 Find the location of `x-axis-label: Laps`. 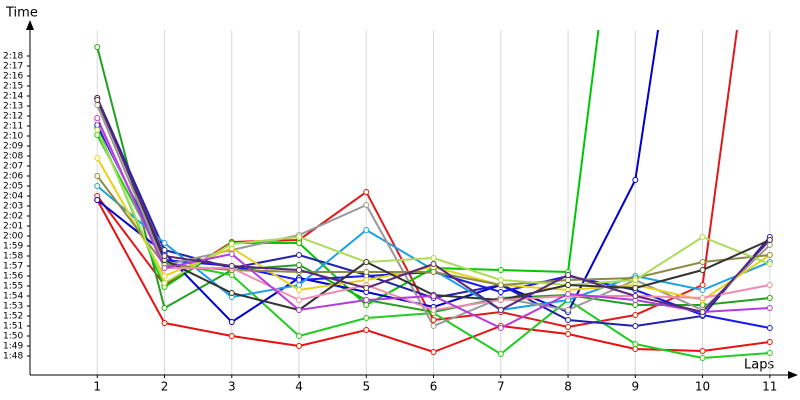

x-axis-label: Laps is located at coordinates (759, 365).